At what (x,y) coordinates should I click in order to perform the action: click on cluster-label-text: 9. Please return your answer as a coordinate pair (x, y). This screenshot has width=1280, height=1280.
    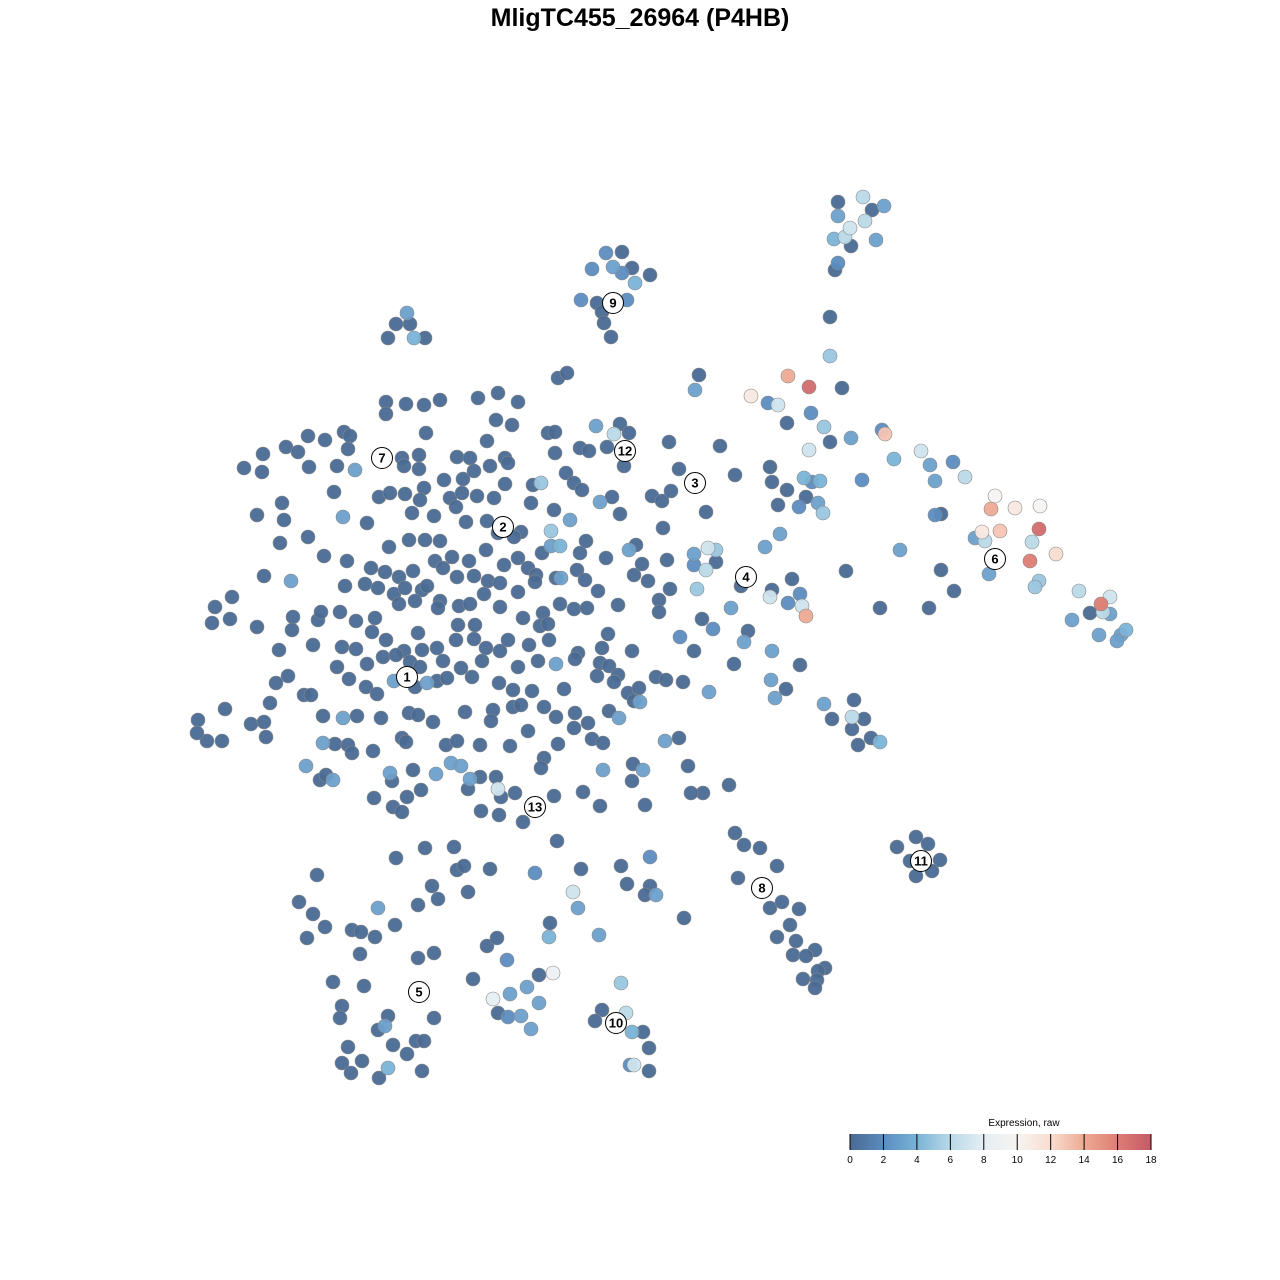
    Looking at the image, I should click on (612, 303).